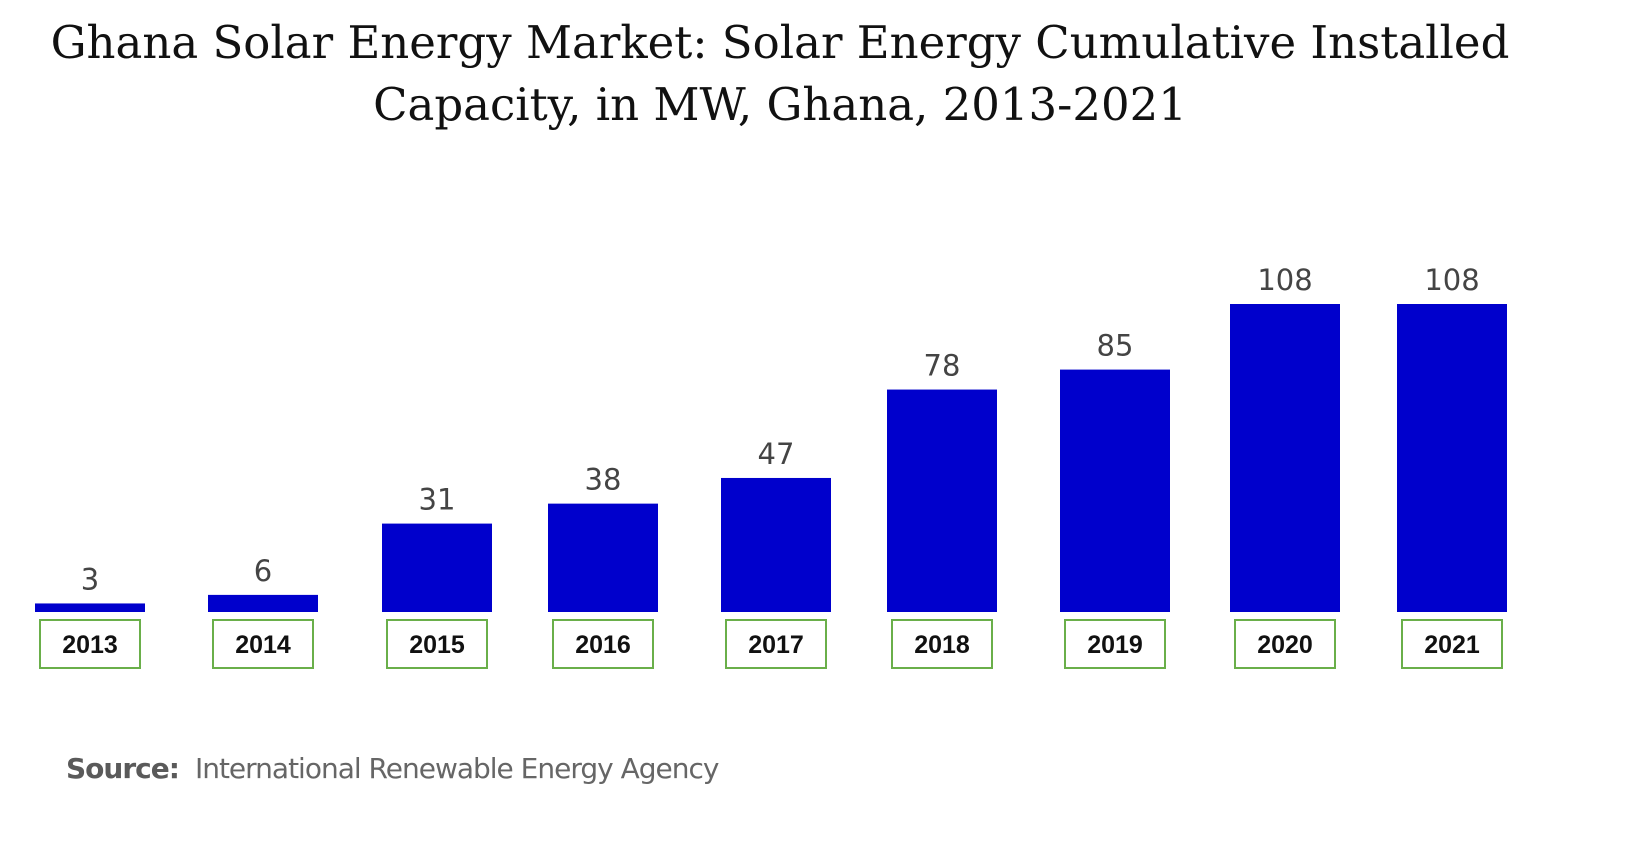 The image size is (1628, 850). I want to click on category-label: 2021, so click(1452, 645).